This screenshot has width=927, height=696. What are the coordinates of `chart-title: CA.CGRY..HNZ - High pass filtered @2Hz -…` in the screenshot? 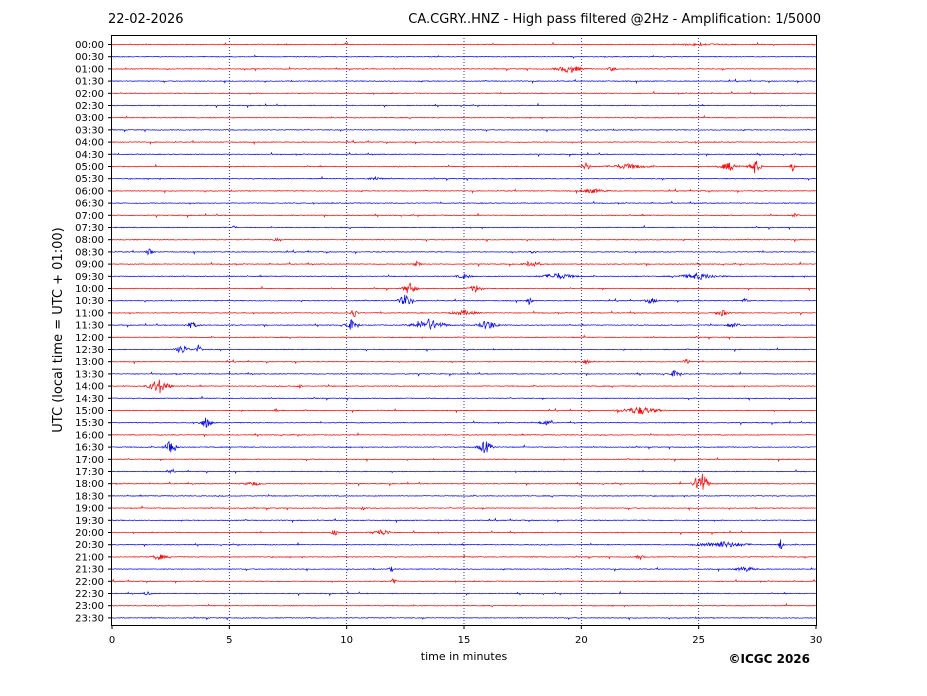 It's located at (614, 19).